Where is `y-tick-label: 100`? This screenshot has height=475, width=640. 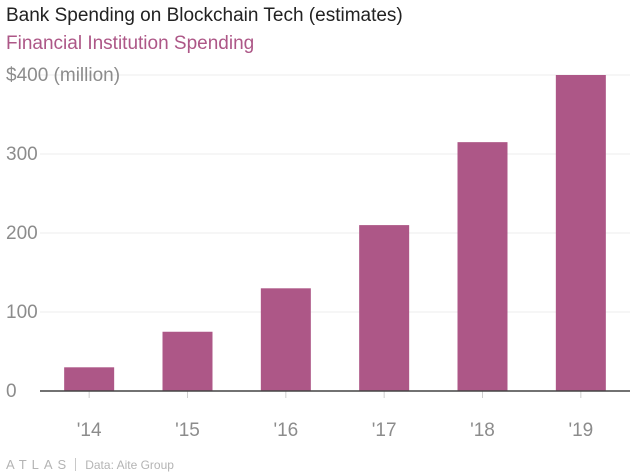 y-tick-label: 100 is located at coordinates (22, 312).